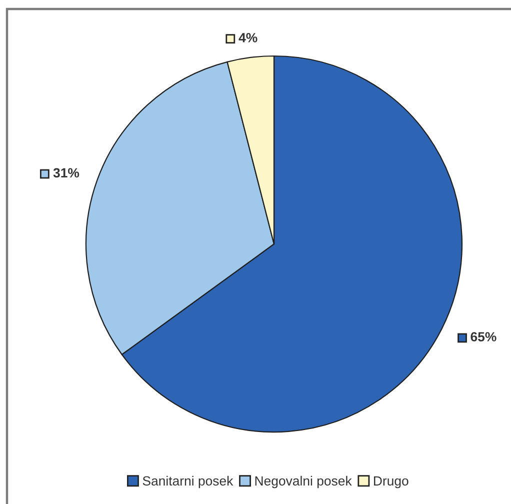 Image resolution: width=511 pixels, height=504 pixels. Describe the element at coordinates (483, 337) in the screenshot. I see `data-label: 65%` at that location.